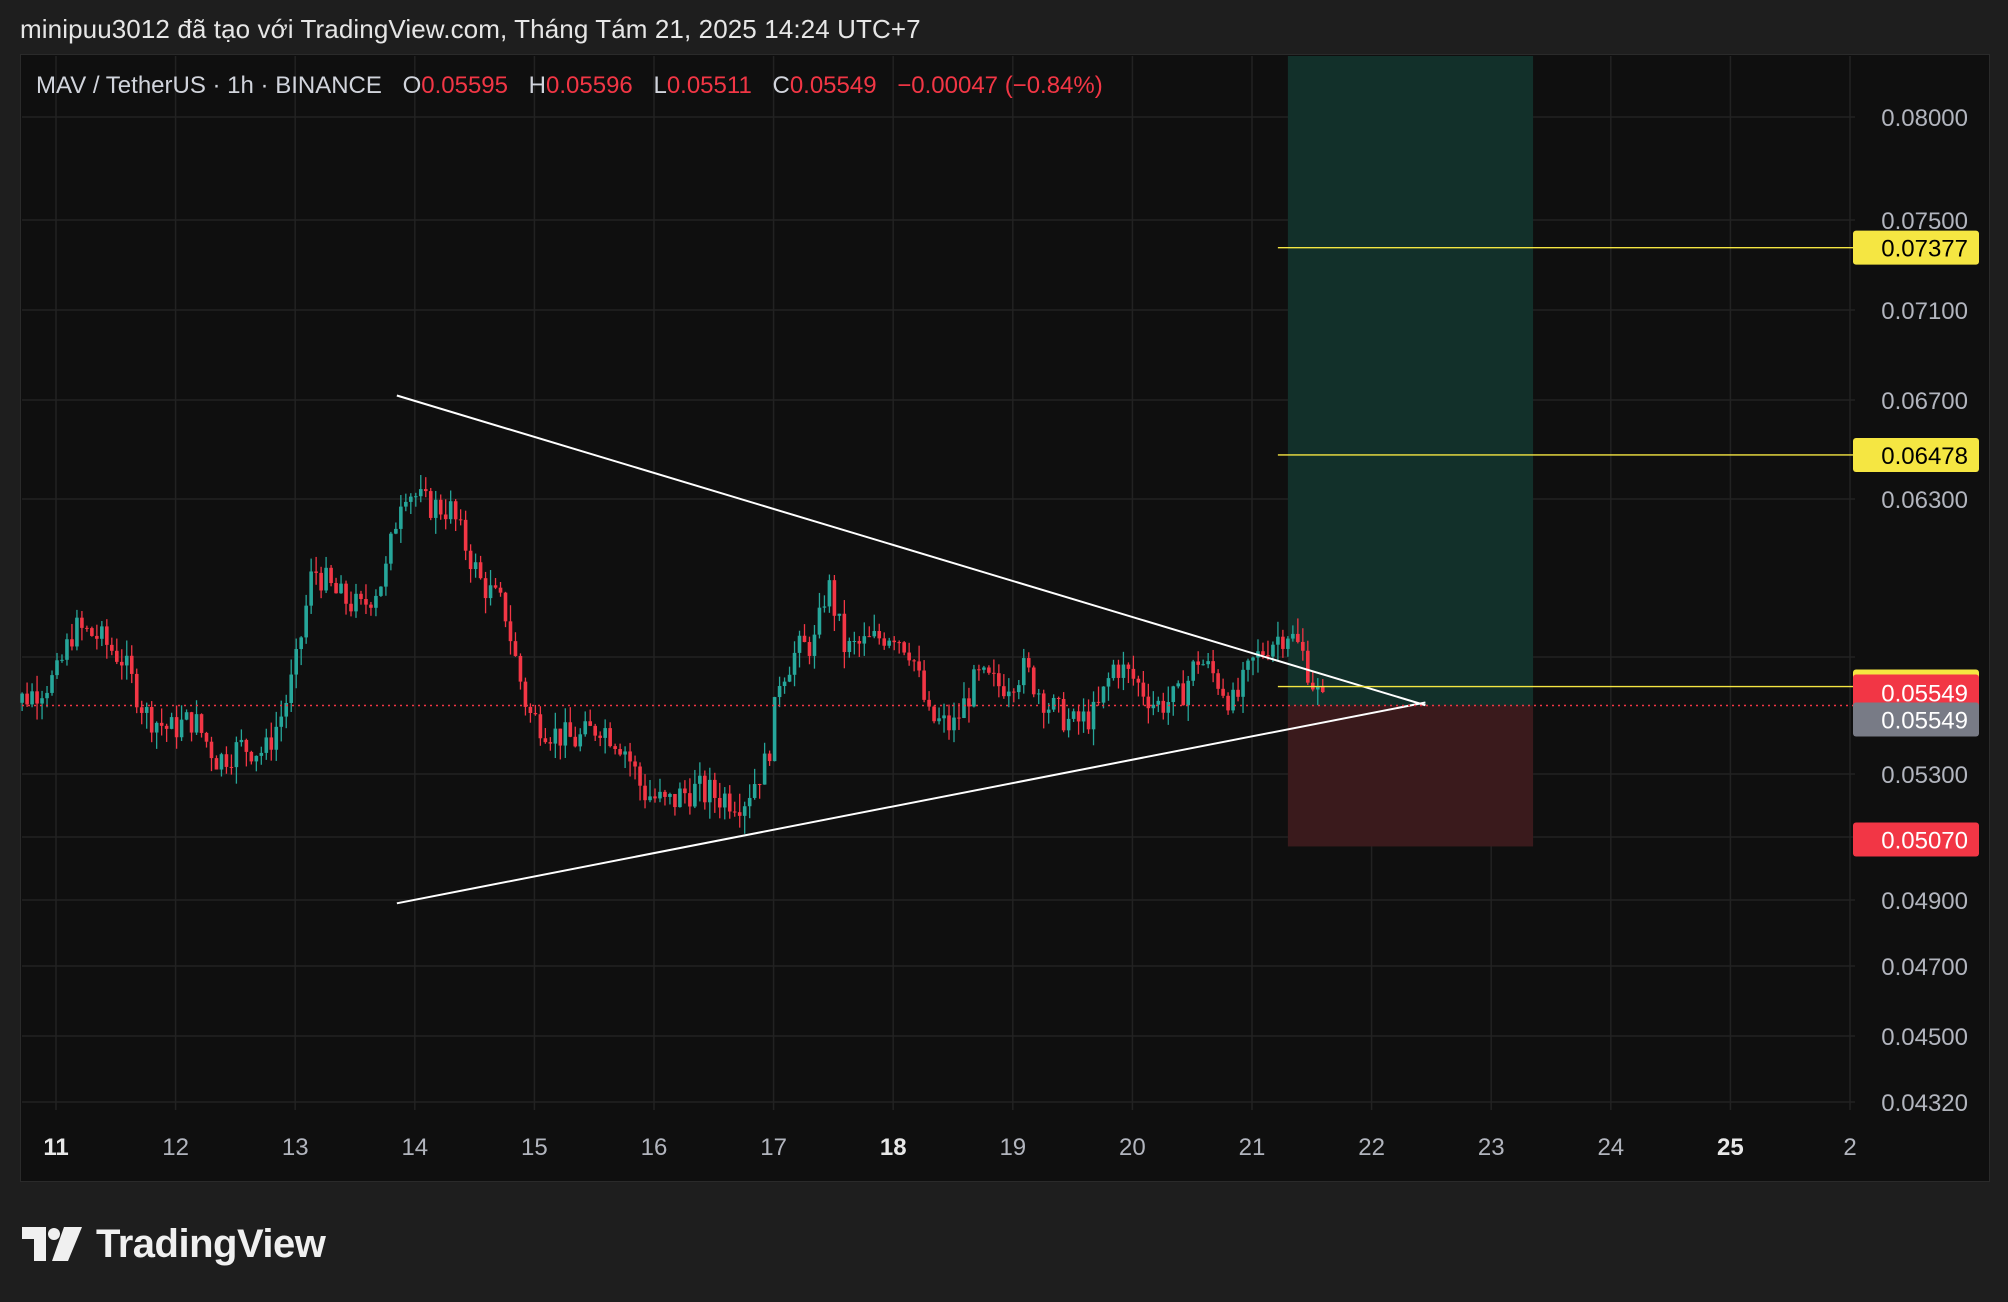 The width and height of the screenshot is (2008, 1302). I want to click on trendline-upper, so click(911, 550).